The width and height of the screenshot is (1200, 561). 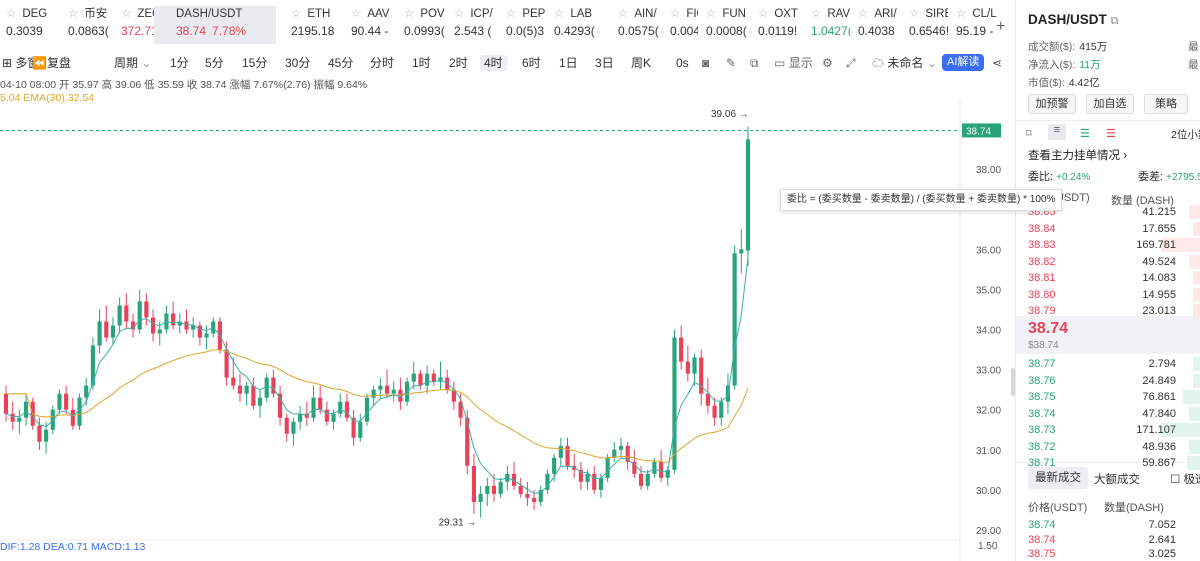 What do you see at coordinates (476, 25) in the screenshot?
I see `ticker-7: ☆ ICP/2.543 (` at bounding box center [476, 25].